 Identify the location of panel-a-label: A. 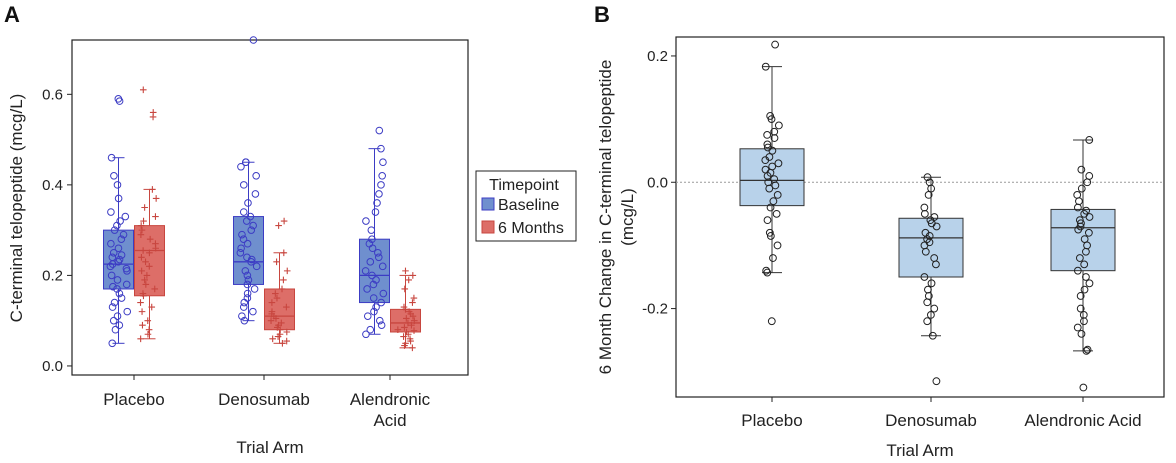
(12, 14).